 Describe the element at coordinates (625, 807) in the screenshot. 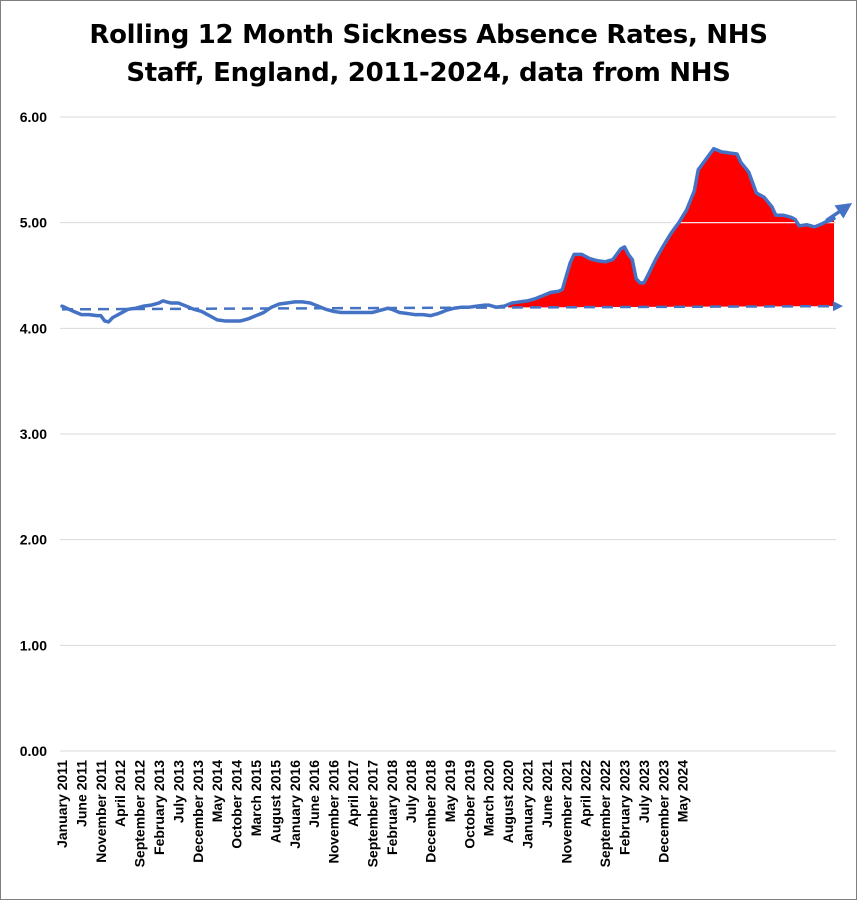

I see `x-tick-label: February 2023` at that location.